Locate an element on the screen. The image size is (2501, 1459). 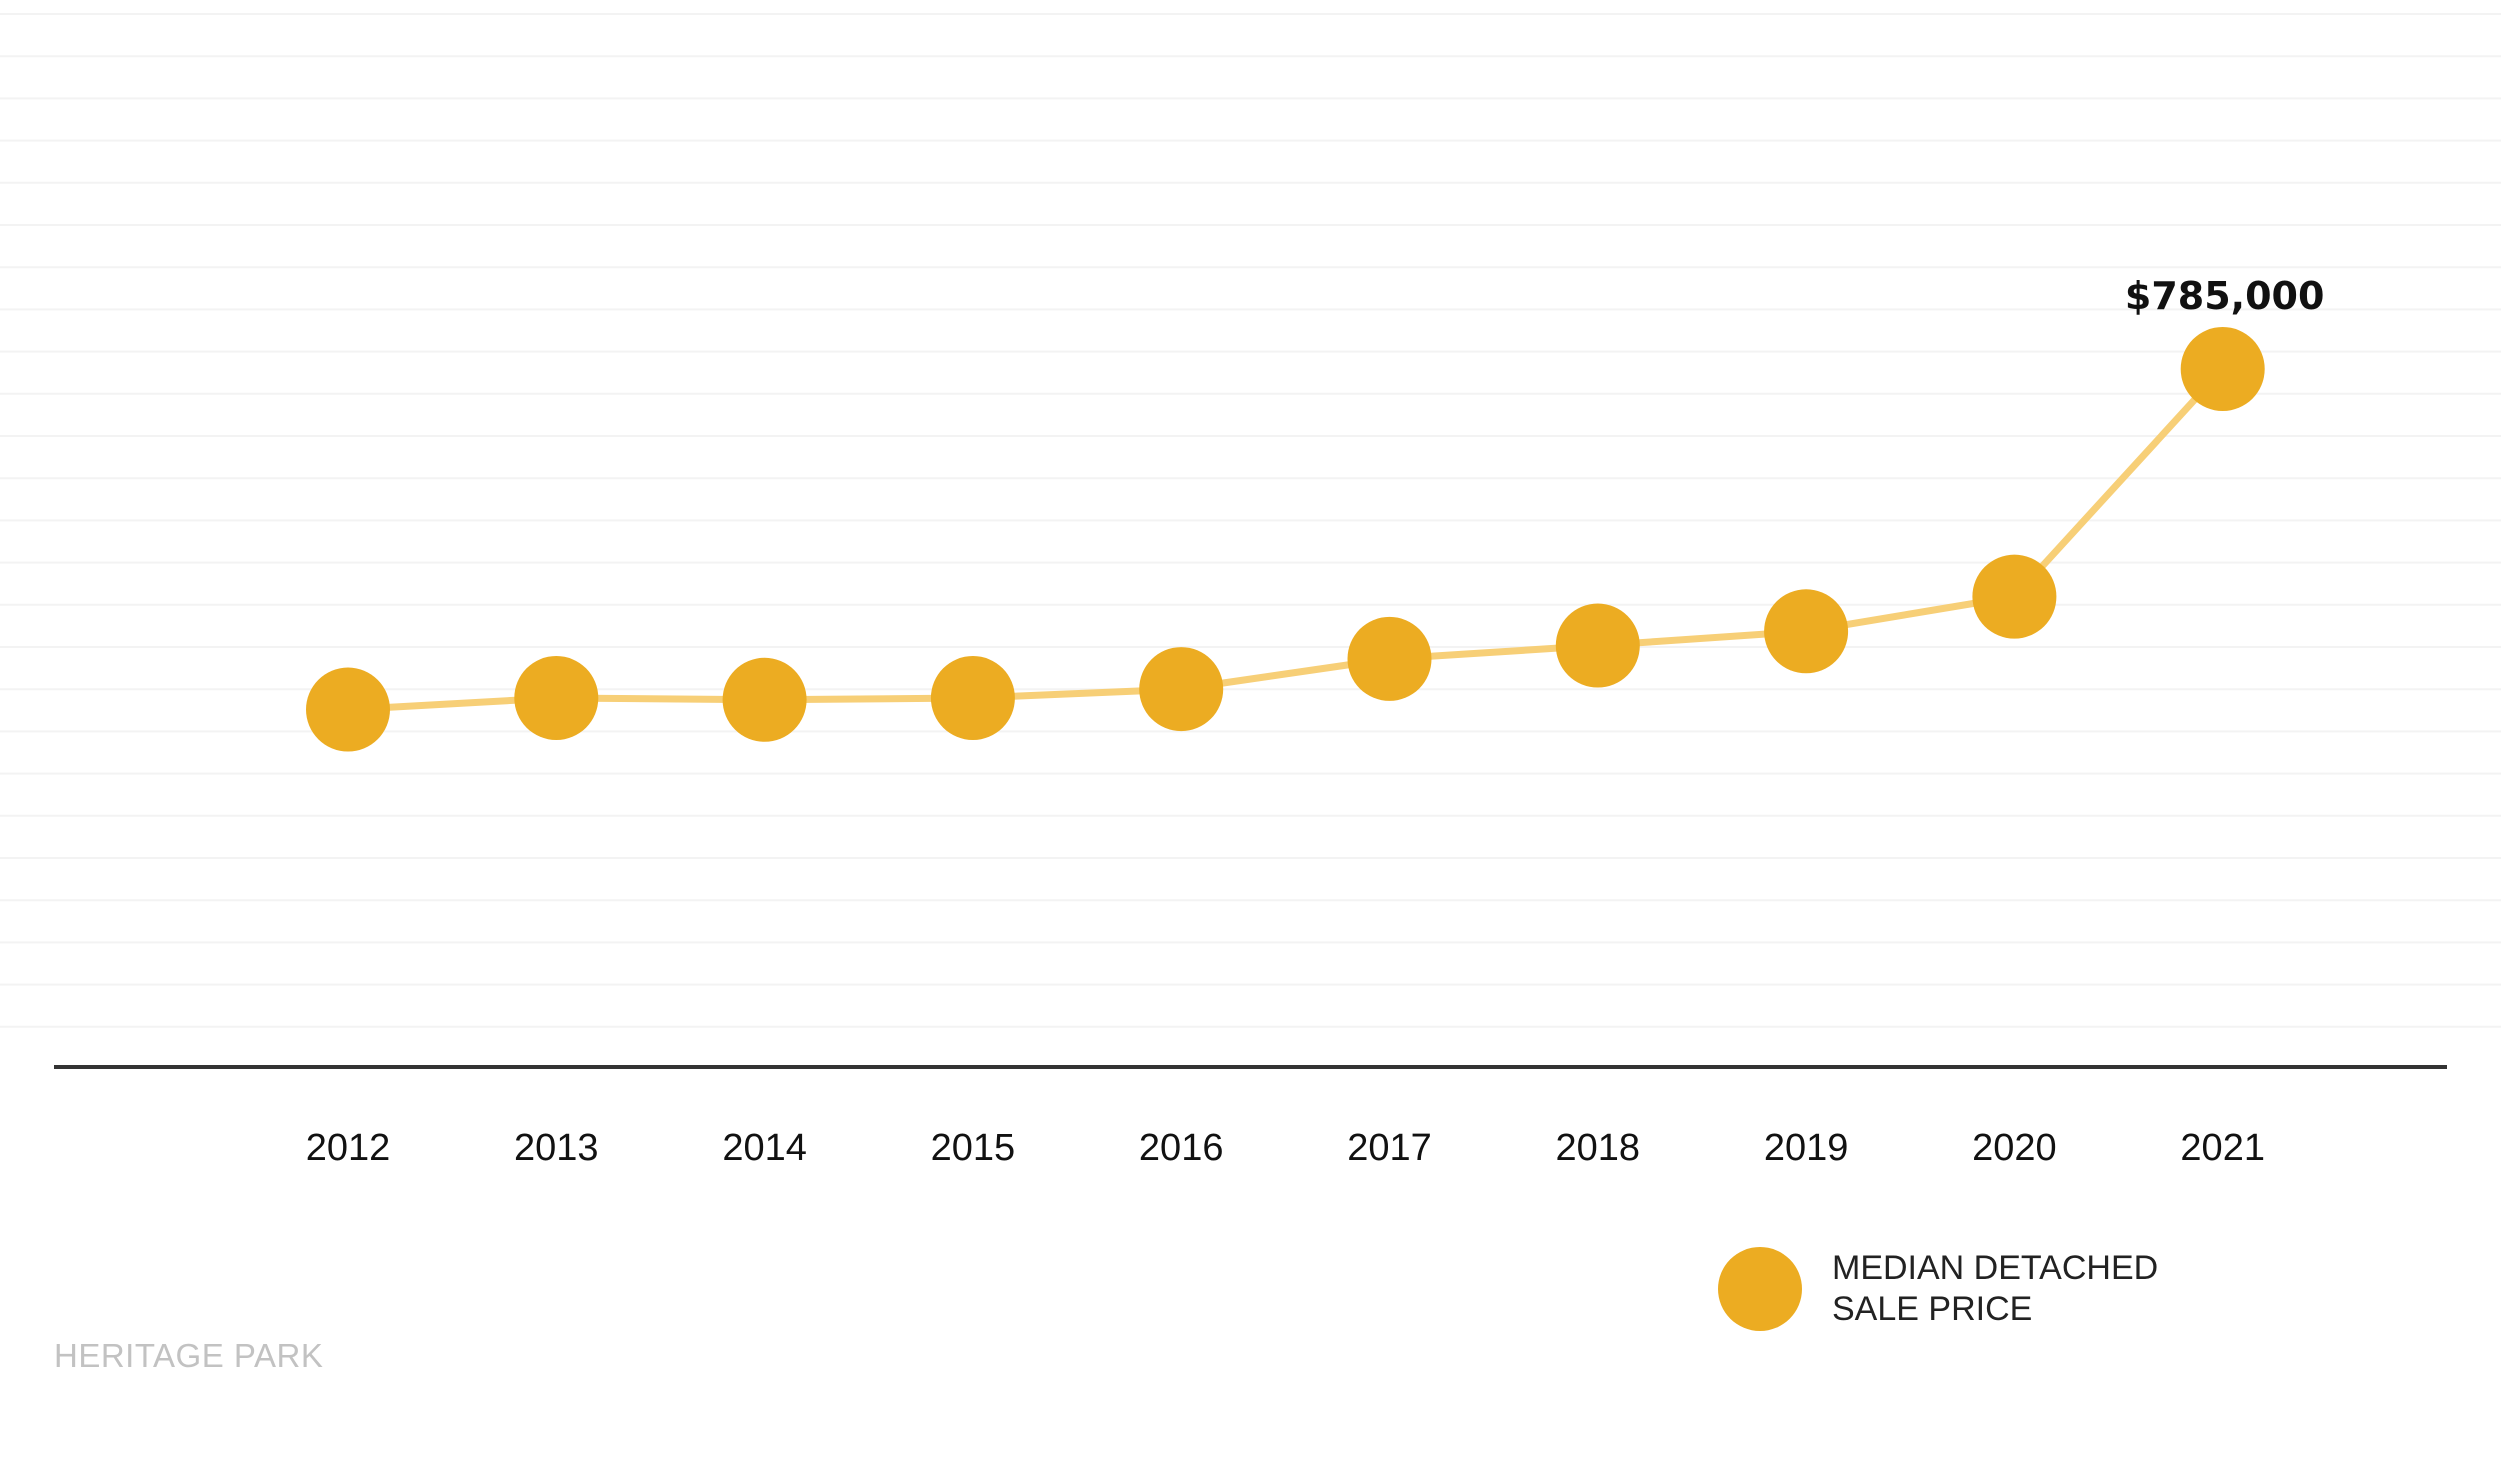
data-point-2021 is located at coordinates (2222, 369).